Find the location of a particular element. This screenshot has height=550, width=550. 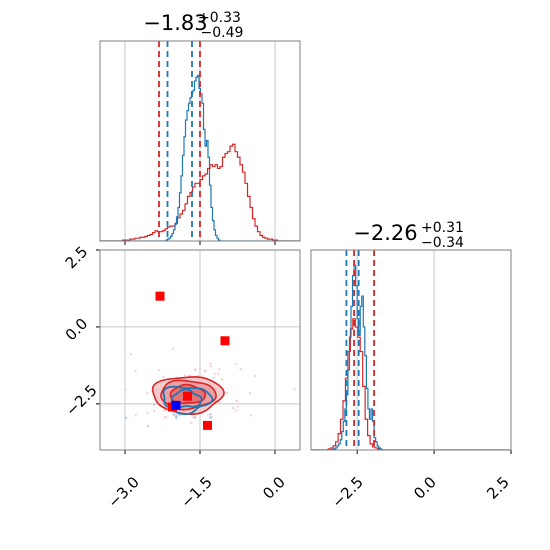

xaxis-ticklabels-2d: −3.0 −1.5 0.0 is located at coordinates (196, 492).